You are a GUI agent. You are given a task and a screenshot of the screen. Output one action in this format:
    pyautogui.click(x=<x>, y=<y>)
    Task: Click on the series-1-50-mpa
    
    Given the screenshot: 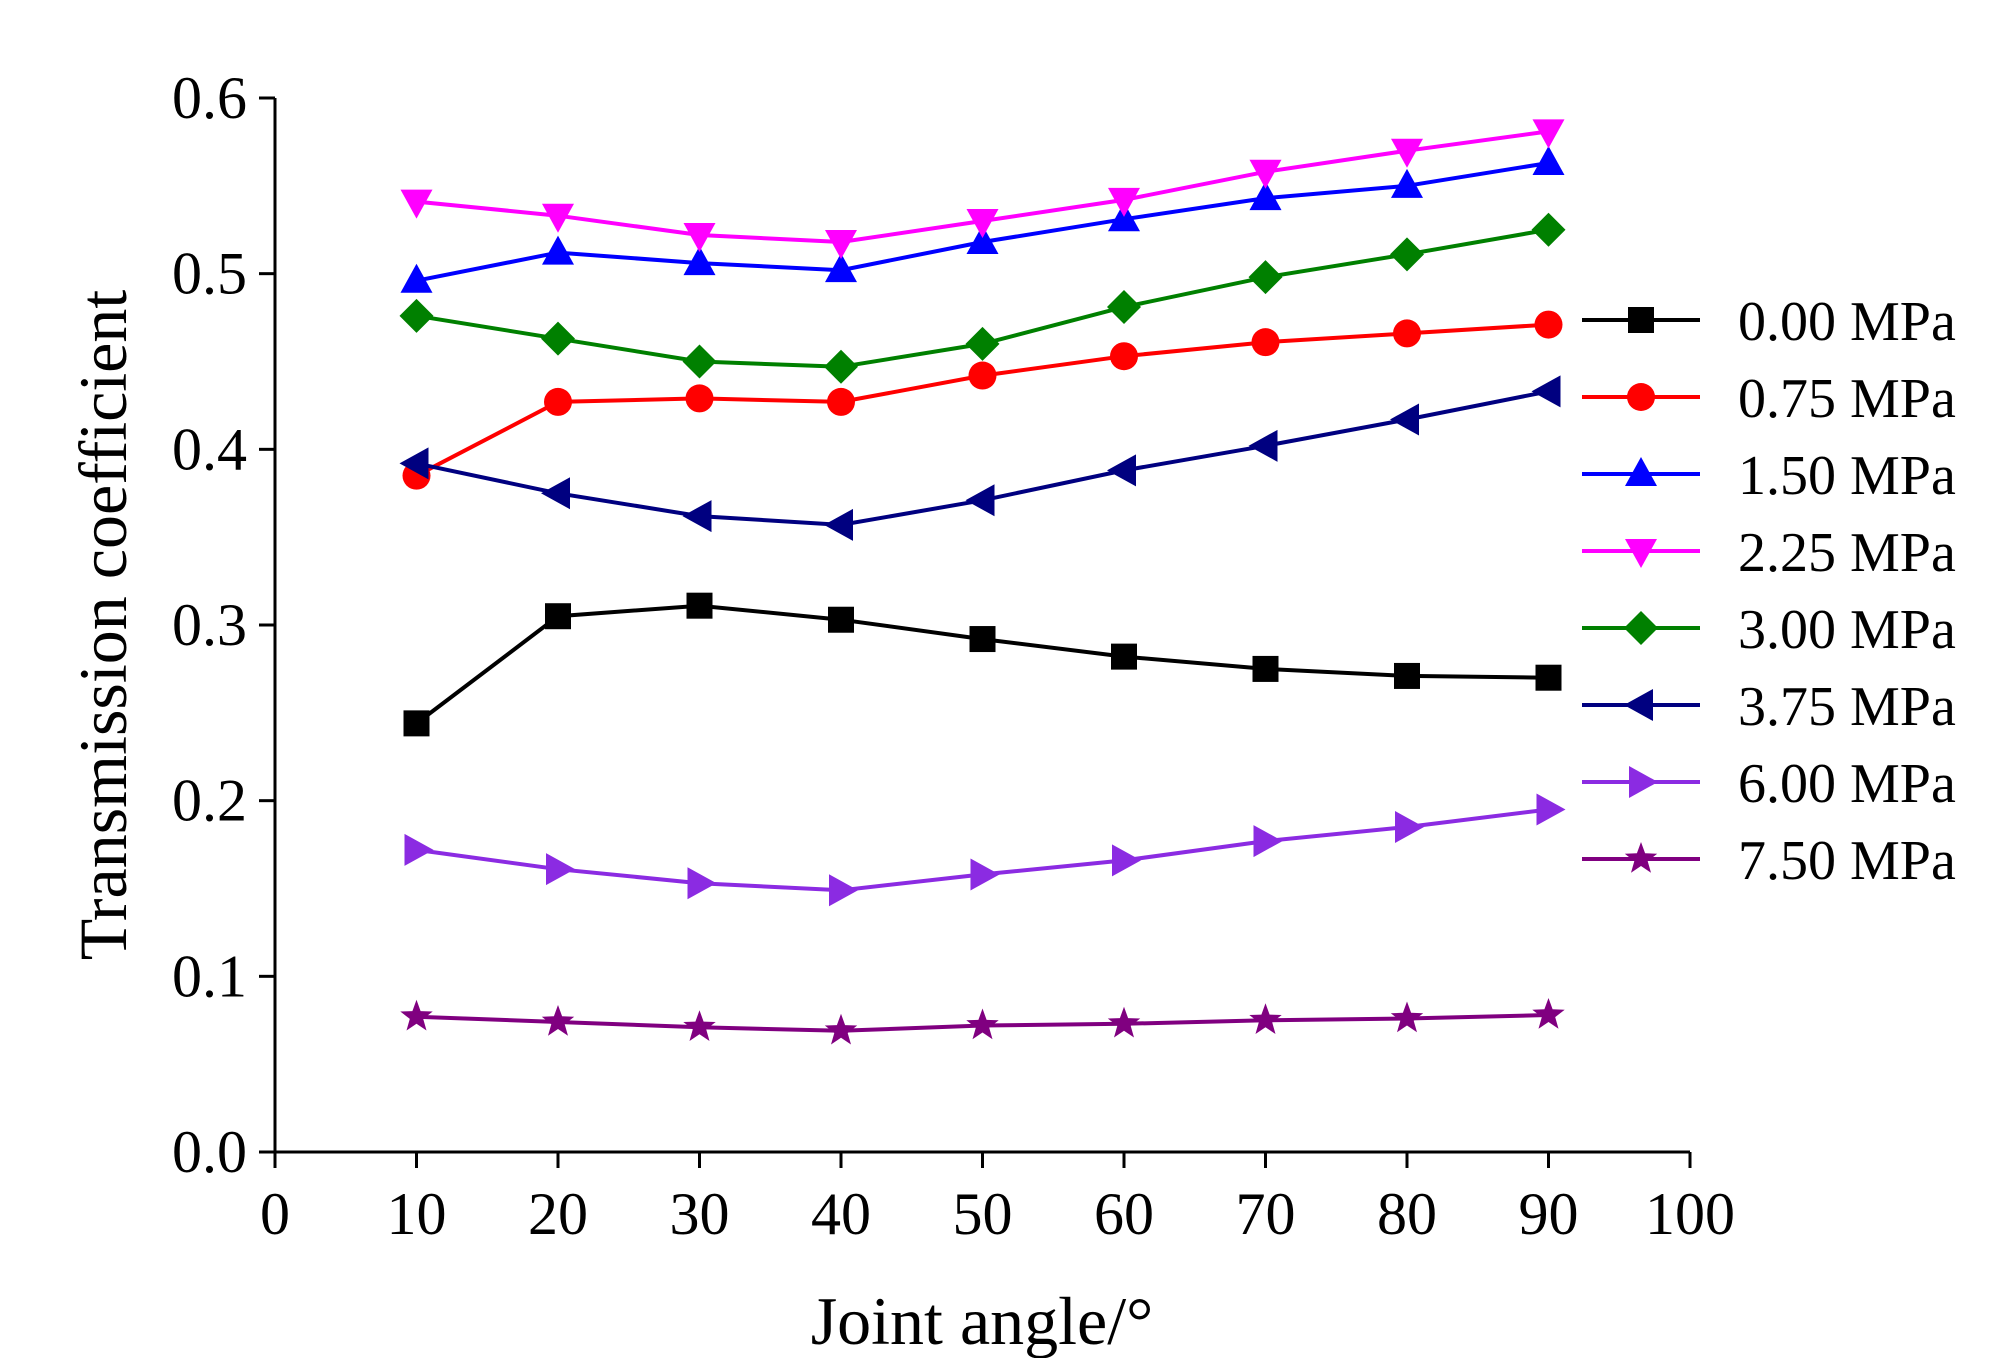 What is the action you would take?
    pyautogui.click(x=982, y=219)
    